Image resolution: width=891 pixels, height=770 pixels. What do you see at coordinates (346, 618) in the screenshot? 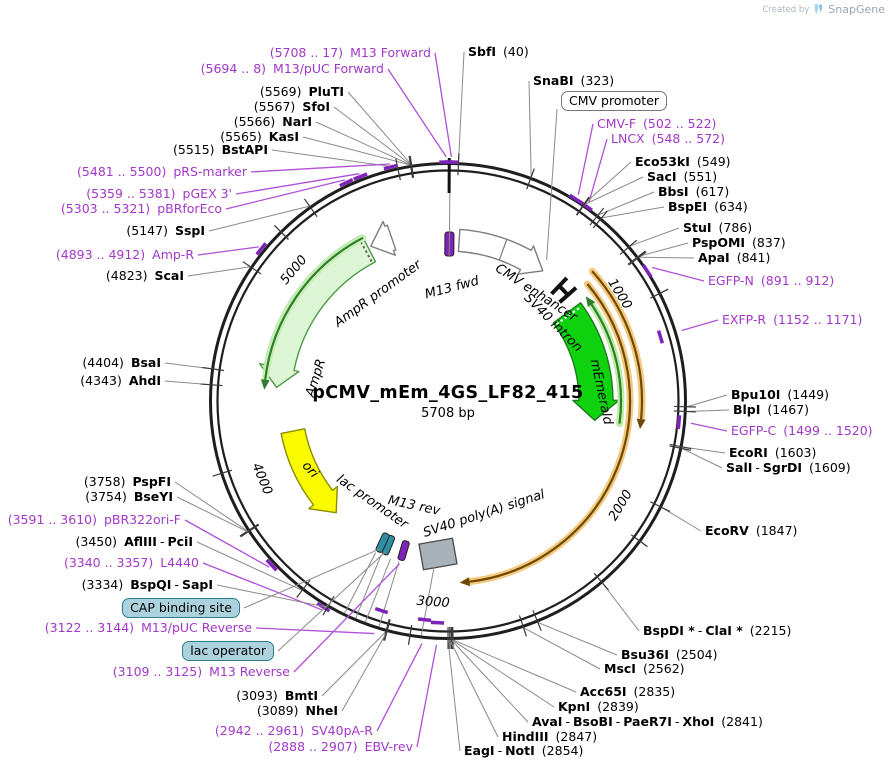
I see `callout-line-m13-reverse` at bounding box center [346, 618].